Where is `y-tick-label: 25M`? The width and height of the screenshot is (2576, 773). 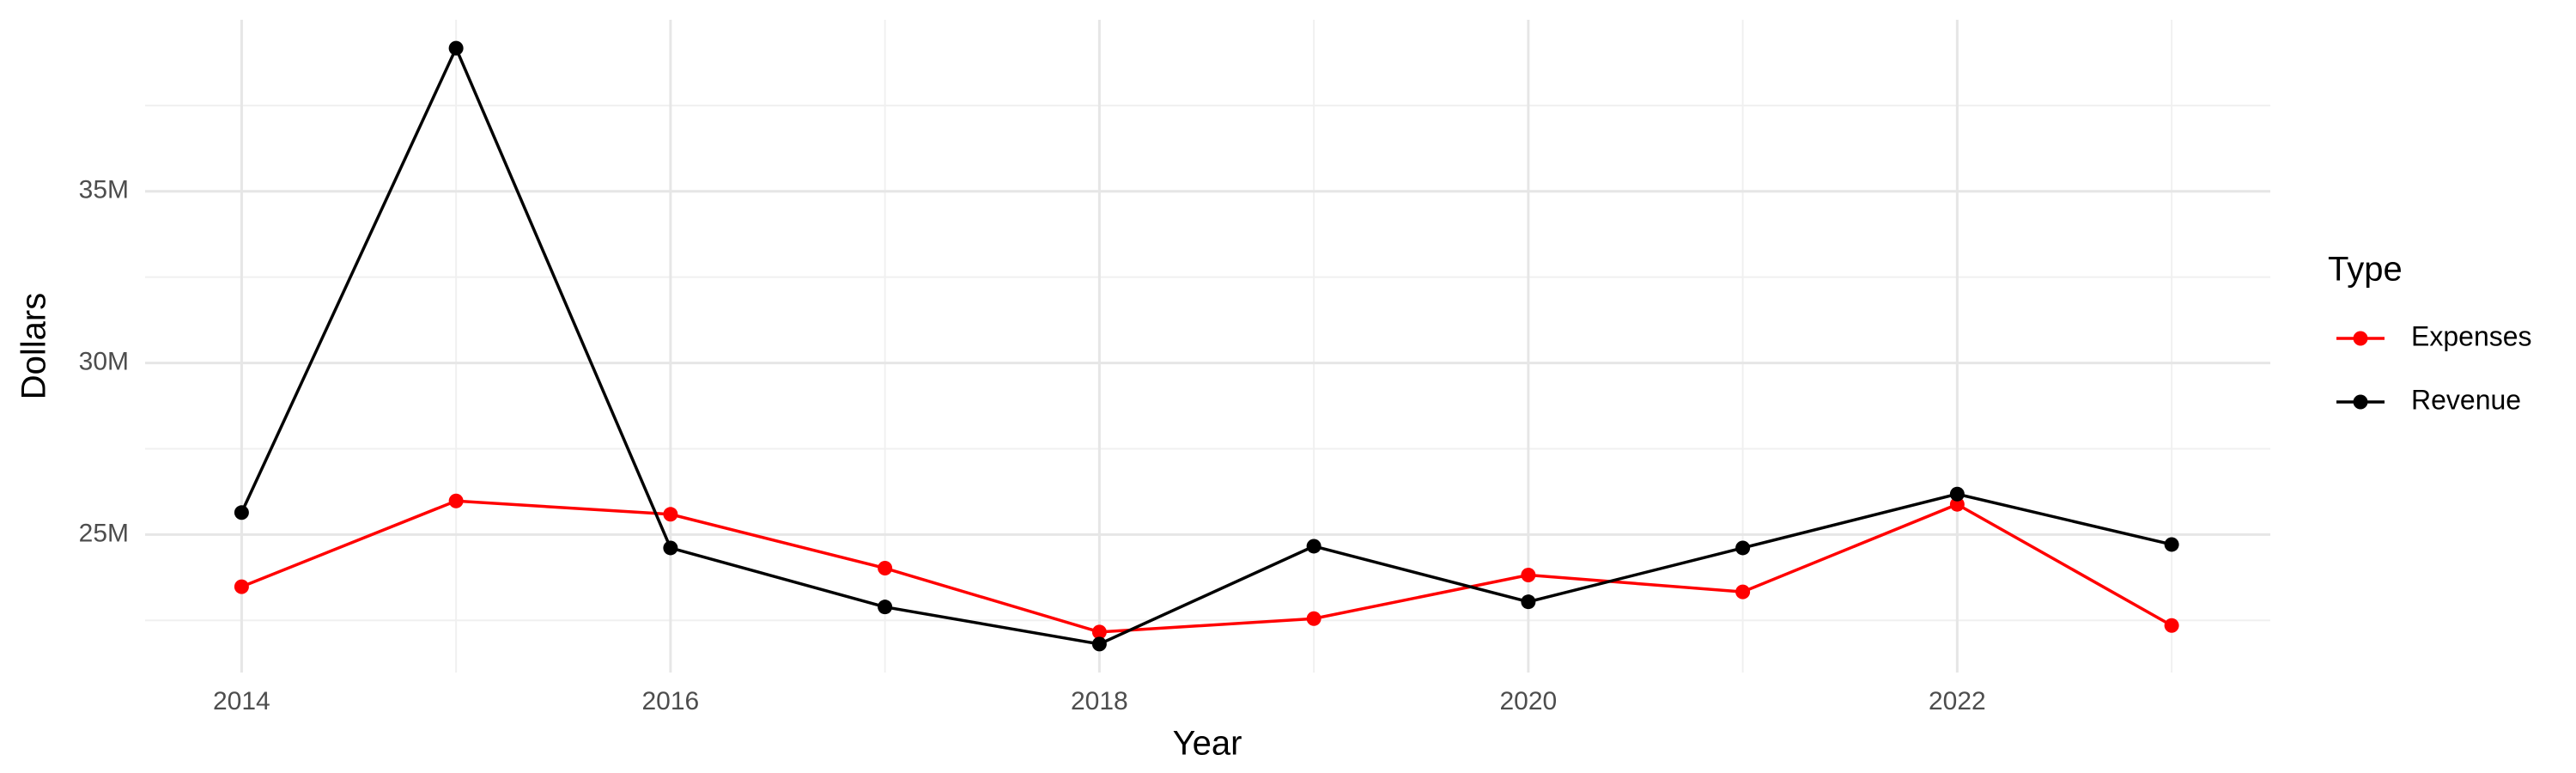
y-tick-label: 25M is located at coordinates (104, 533).